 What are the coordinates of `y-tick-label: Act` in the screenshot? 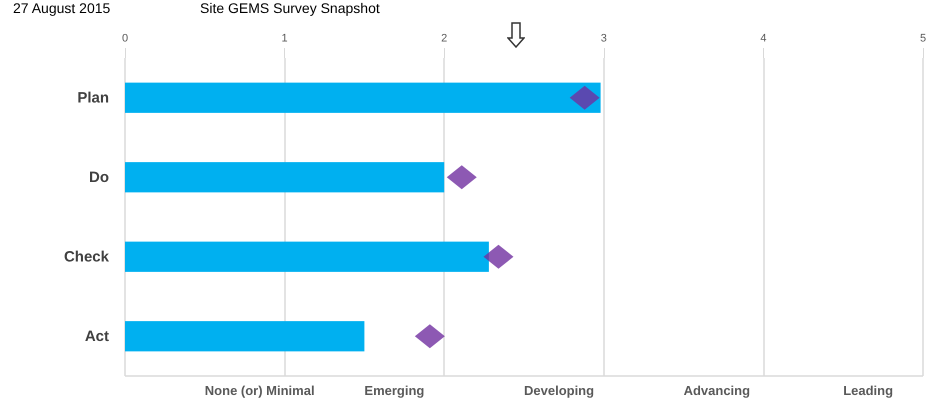 It's located at (97, 336).